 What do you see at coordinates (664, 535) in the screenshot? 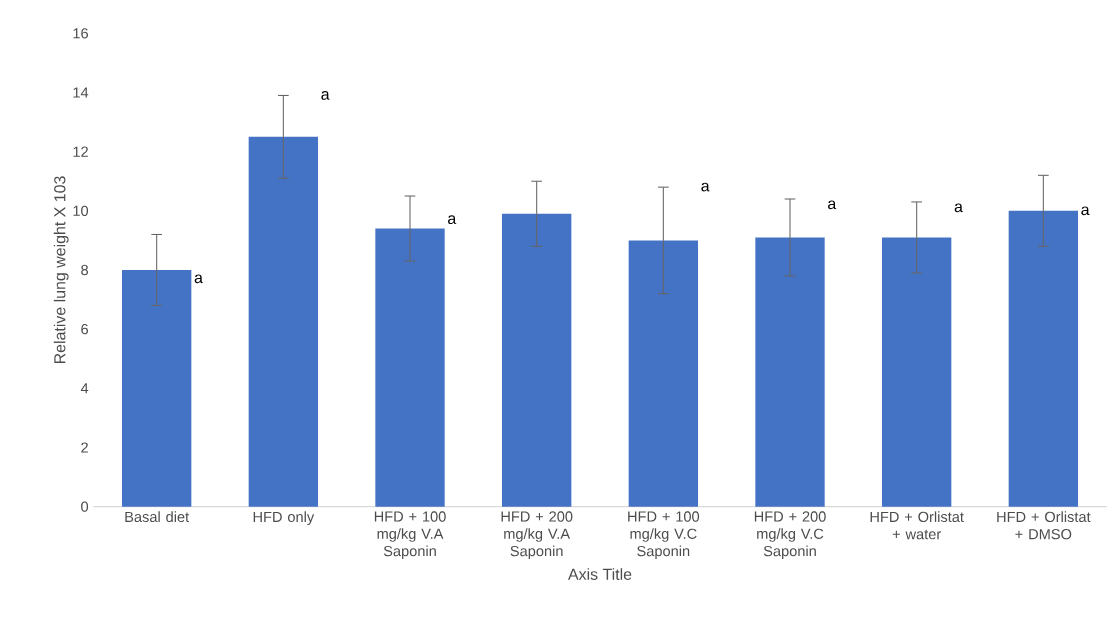
I see `x-tick-label: HFD + 100 mg/kg V.C Saponin` at bounding box center [664, 535].